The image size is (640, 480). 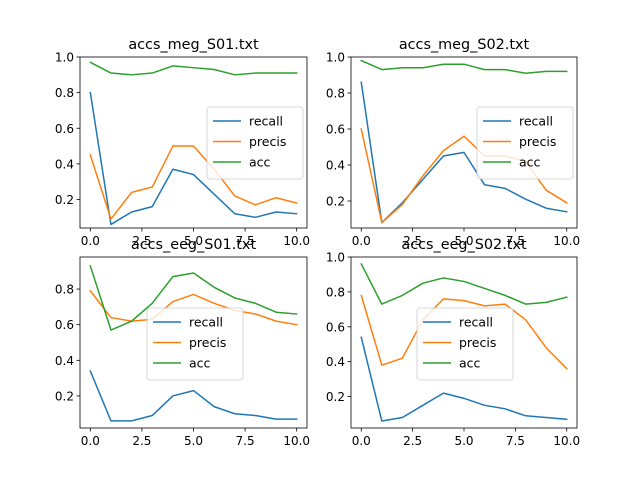 I want to click on chart-title: accs_eeg_S02.txt, so click(x=464, y=245).